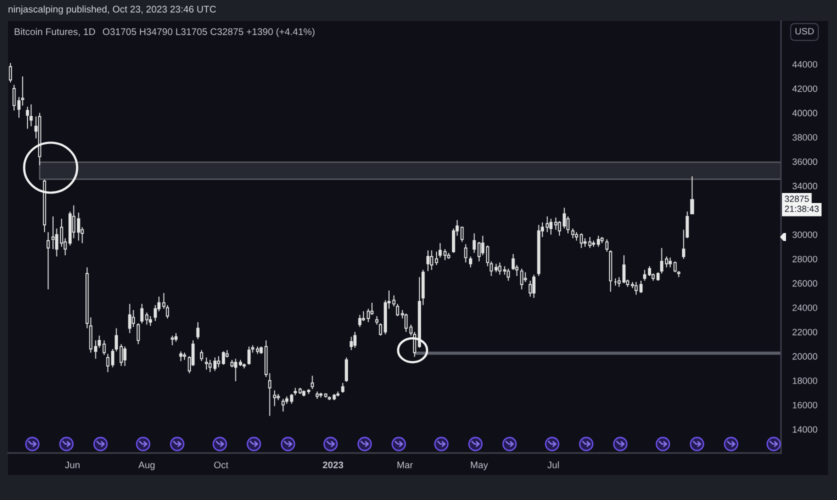 Image resolution: width=837 pixels, height=500 pixels. What do you see at coordinates (553, 464) in the screenshot?
I see `x-tick-label: Jul` at bounding box center [553, 464].